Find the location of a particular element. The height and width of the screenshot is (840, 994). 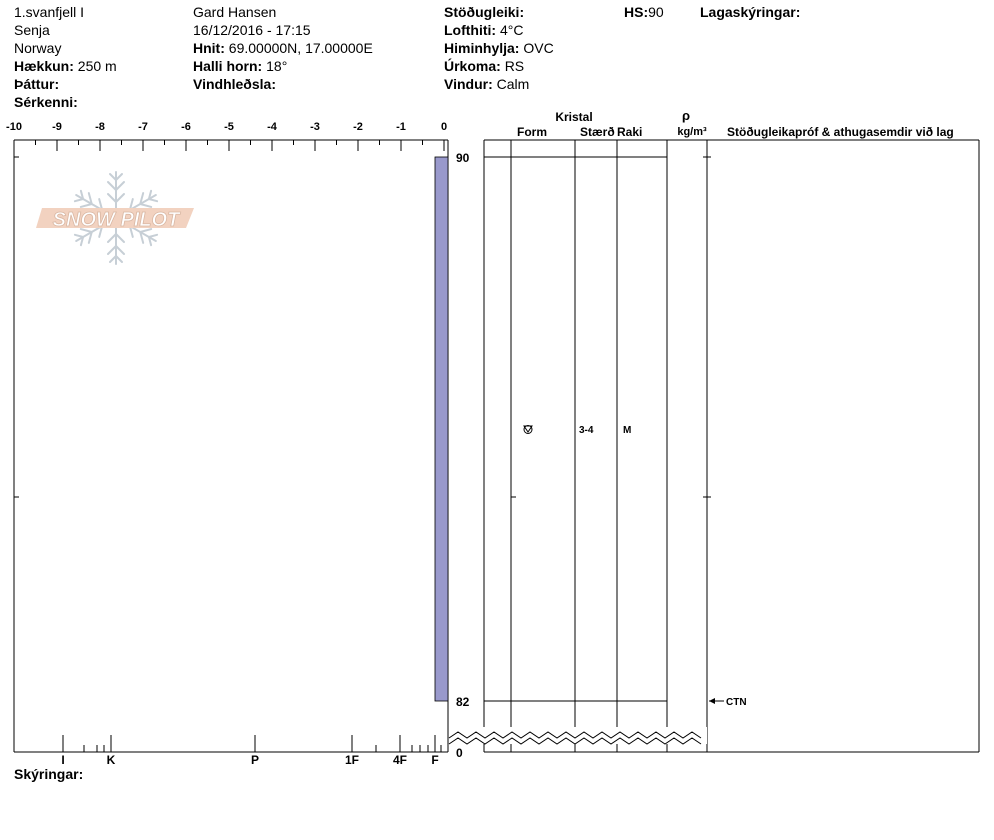

faceted-rounded-icon is located at coordinates (528, 429).